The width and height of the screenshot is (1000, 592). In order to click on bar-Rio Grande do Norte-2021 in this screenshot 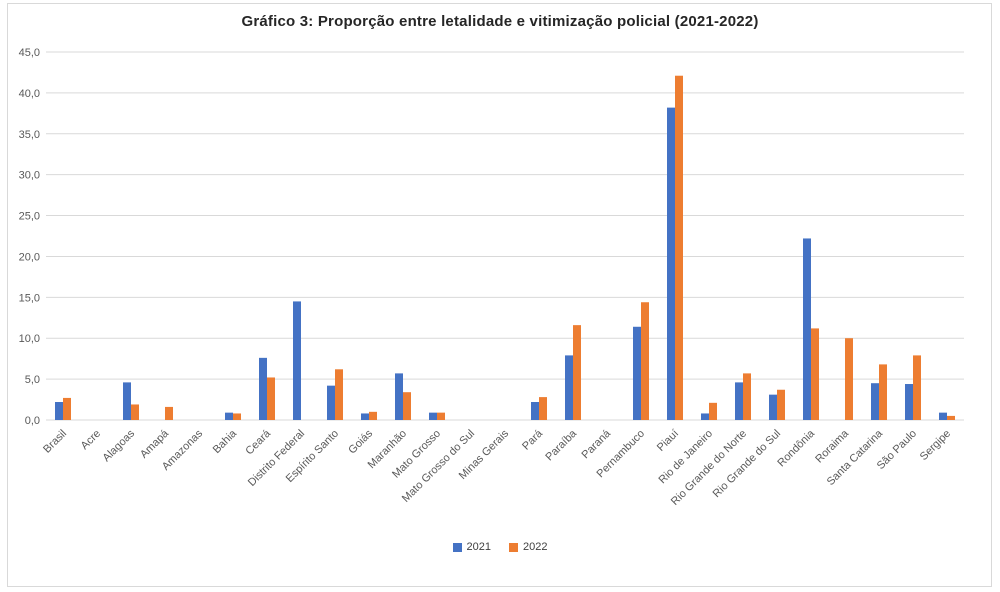, I will do `click(739, 401)`.